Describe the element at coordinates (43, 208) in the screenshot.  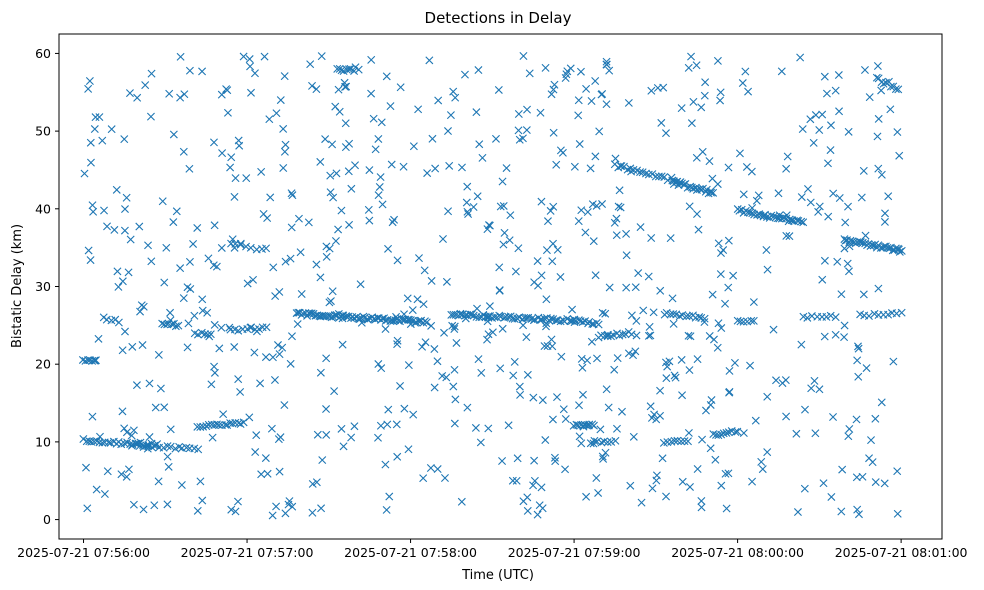
I see `y-tick-label: 40` at that location.